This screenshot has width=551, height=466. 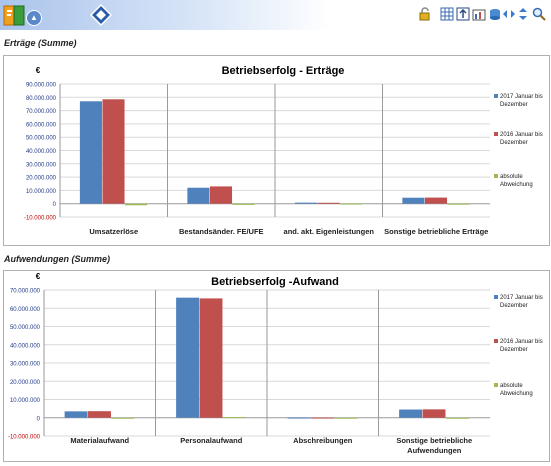 I want to click on horizontal-arrows-icon, so click(x=509, y=14).